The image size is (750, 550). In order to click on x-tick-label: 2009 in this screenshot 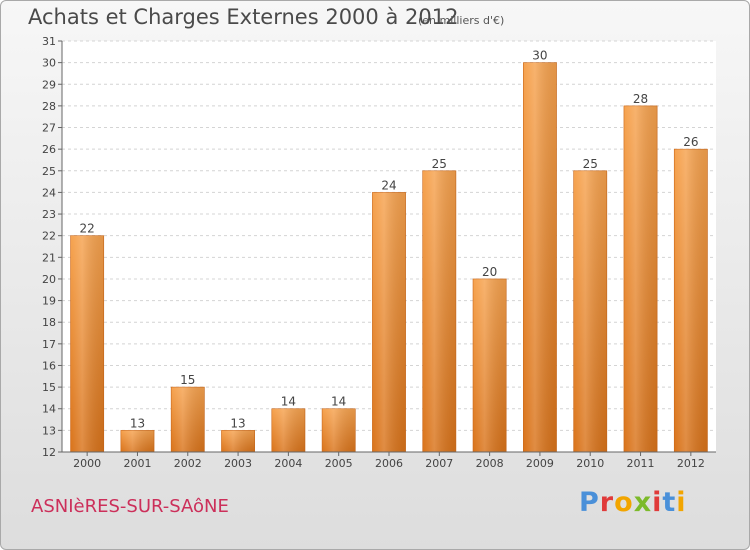, I will do `click(540, 463)`.